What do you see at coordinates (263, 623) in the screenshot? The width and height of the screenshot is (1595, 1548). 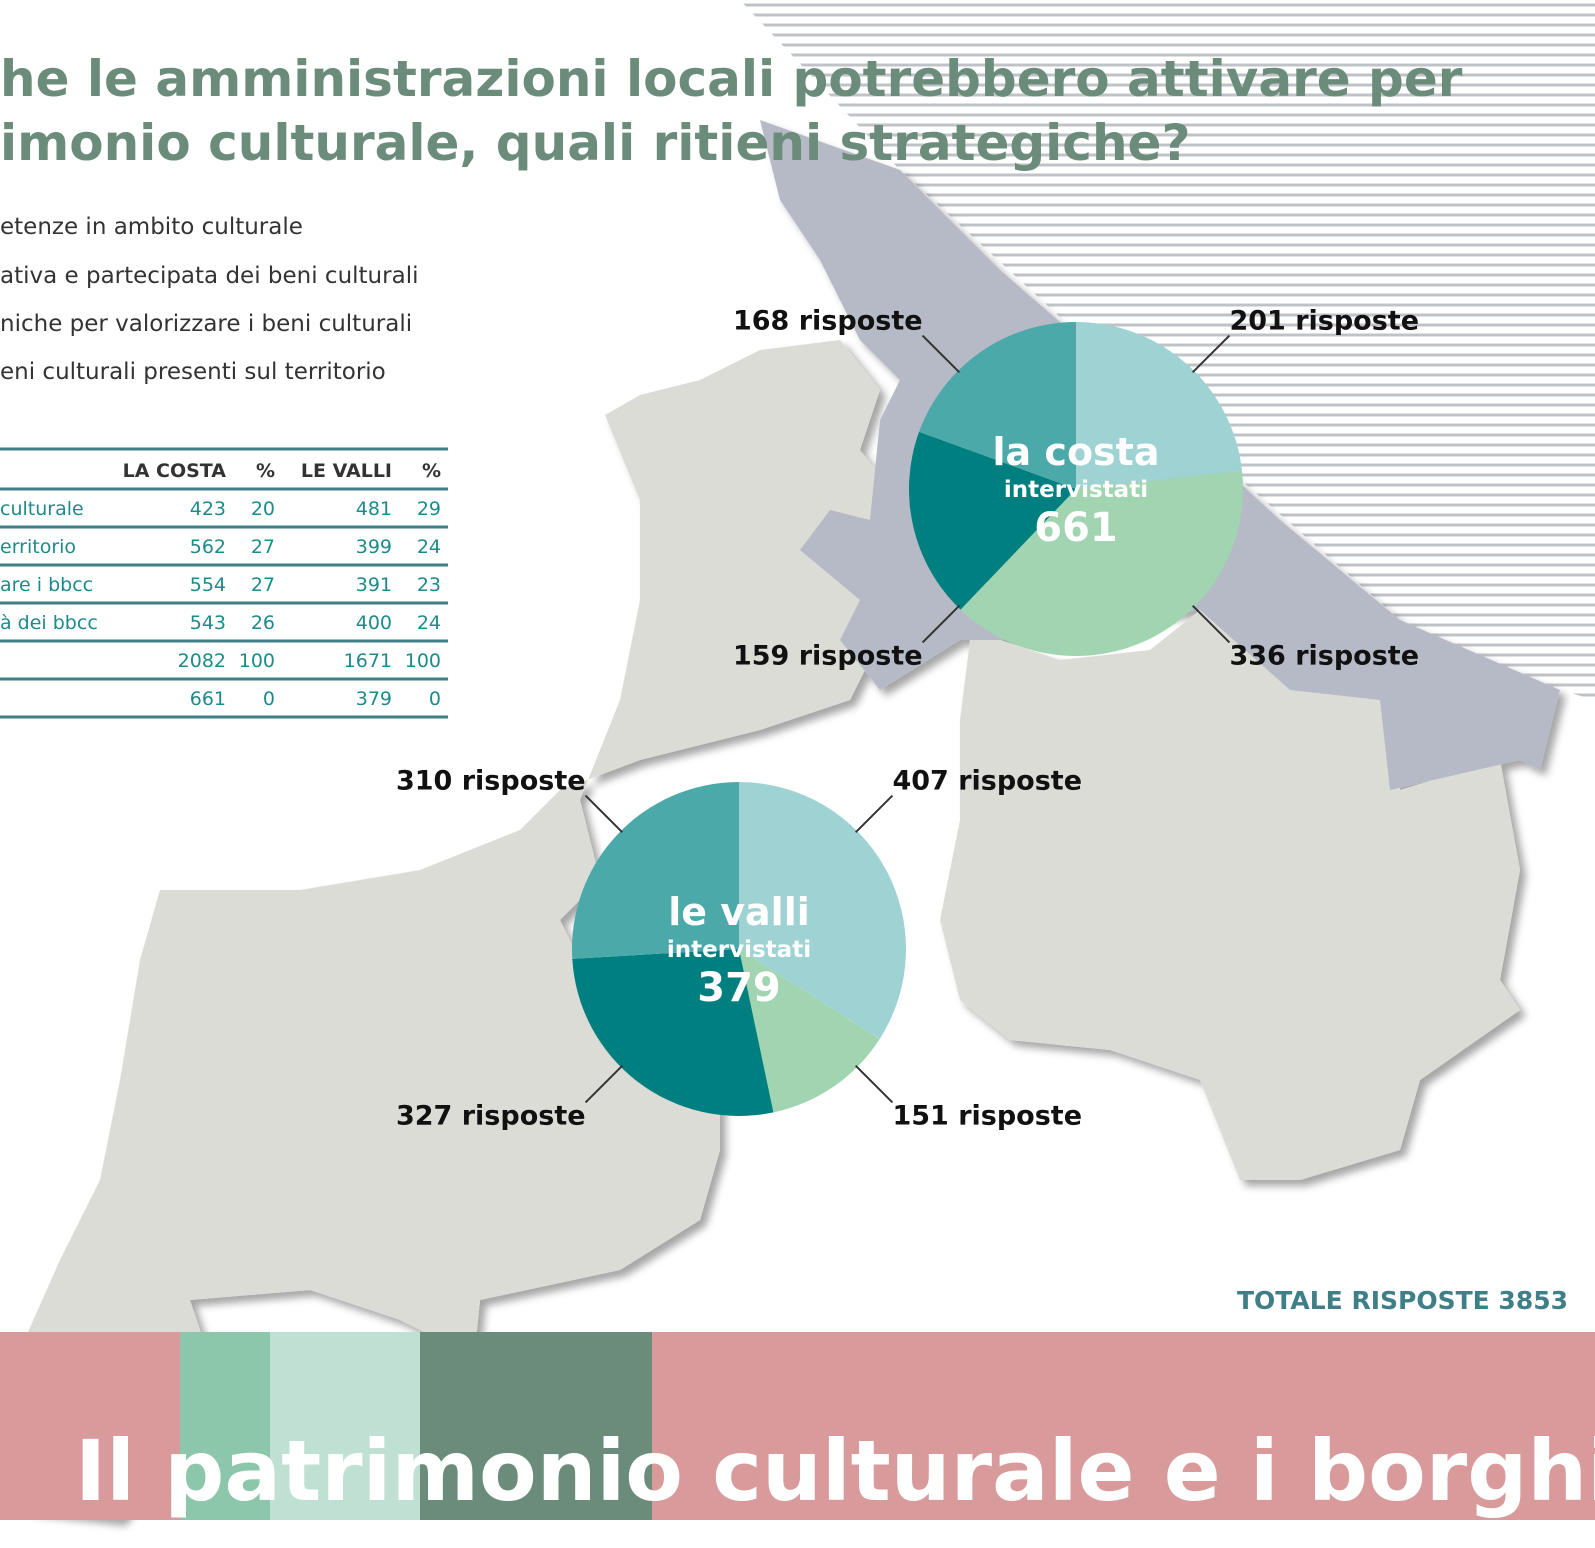 I see `table-cell: 26` at bounding box center [263, 623].